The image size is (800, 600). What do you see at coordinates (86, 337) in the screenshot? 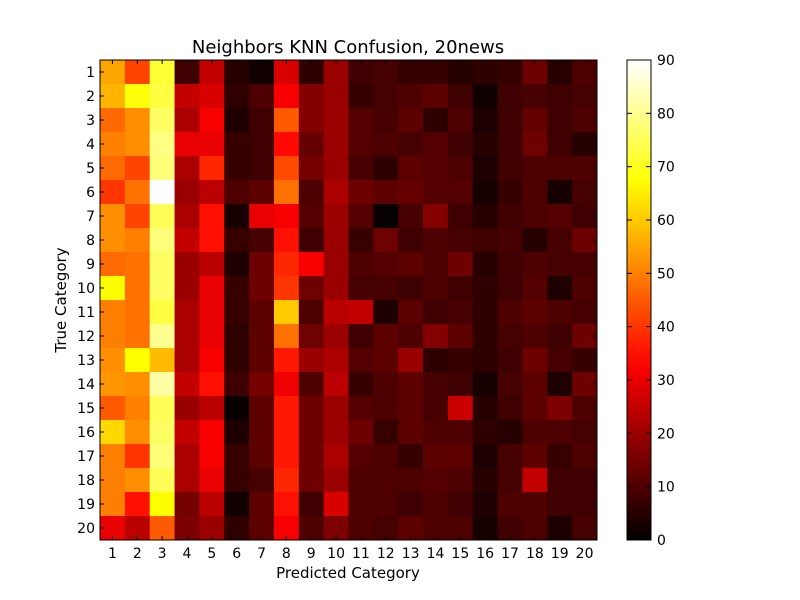
I see `y-tick-label: 12` at bounding box center [86, 337].